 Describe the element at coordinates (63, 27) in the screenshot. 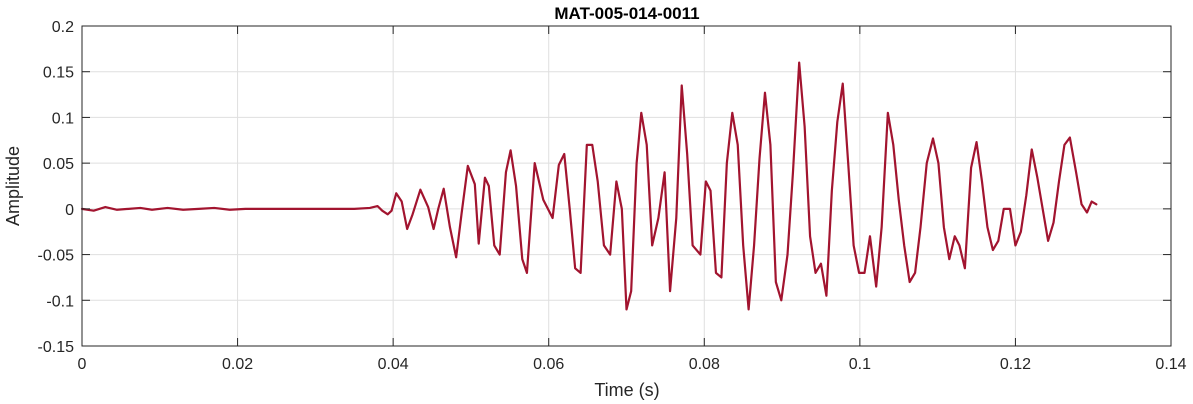

I see `y-tick-label: 0.2` at that location.